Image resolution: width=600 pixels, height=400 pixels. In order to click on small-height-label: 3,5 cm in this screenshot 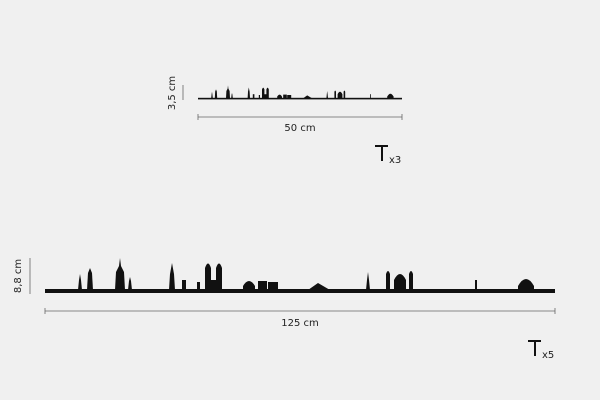, I will do `click(172, 93)`.